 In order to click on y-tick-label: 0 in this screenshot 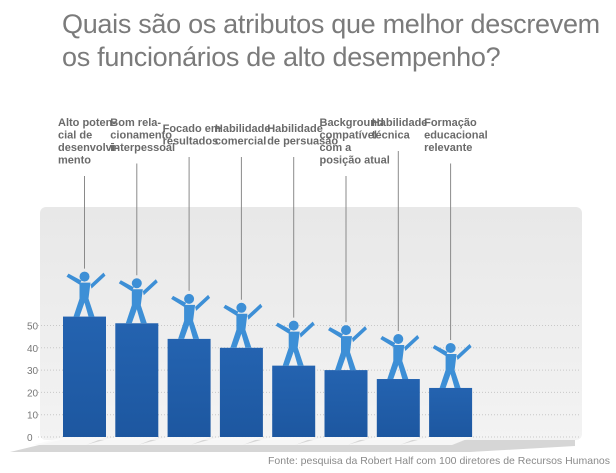, I will do `click(30, 438)`.